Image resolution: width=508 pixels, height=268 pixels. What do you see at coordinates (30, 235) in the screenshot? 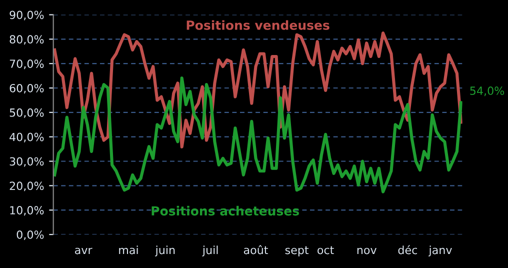
I see `y-tick-label: 0,0%` at bounding box center [30, 235].